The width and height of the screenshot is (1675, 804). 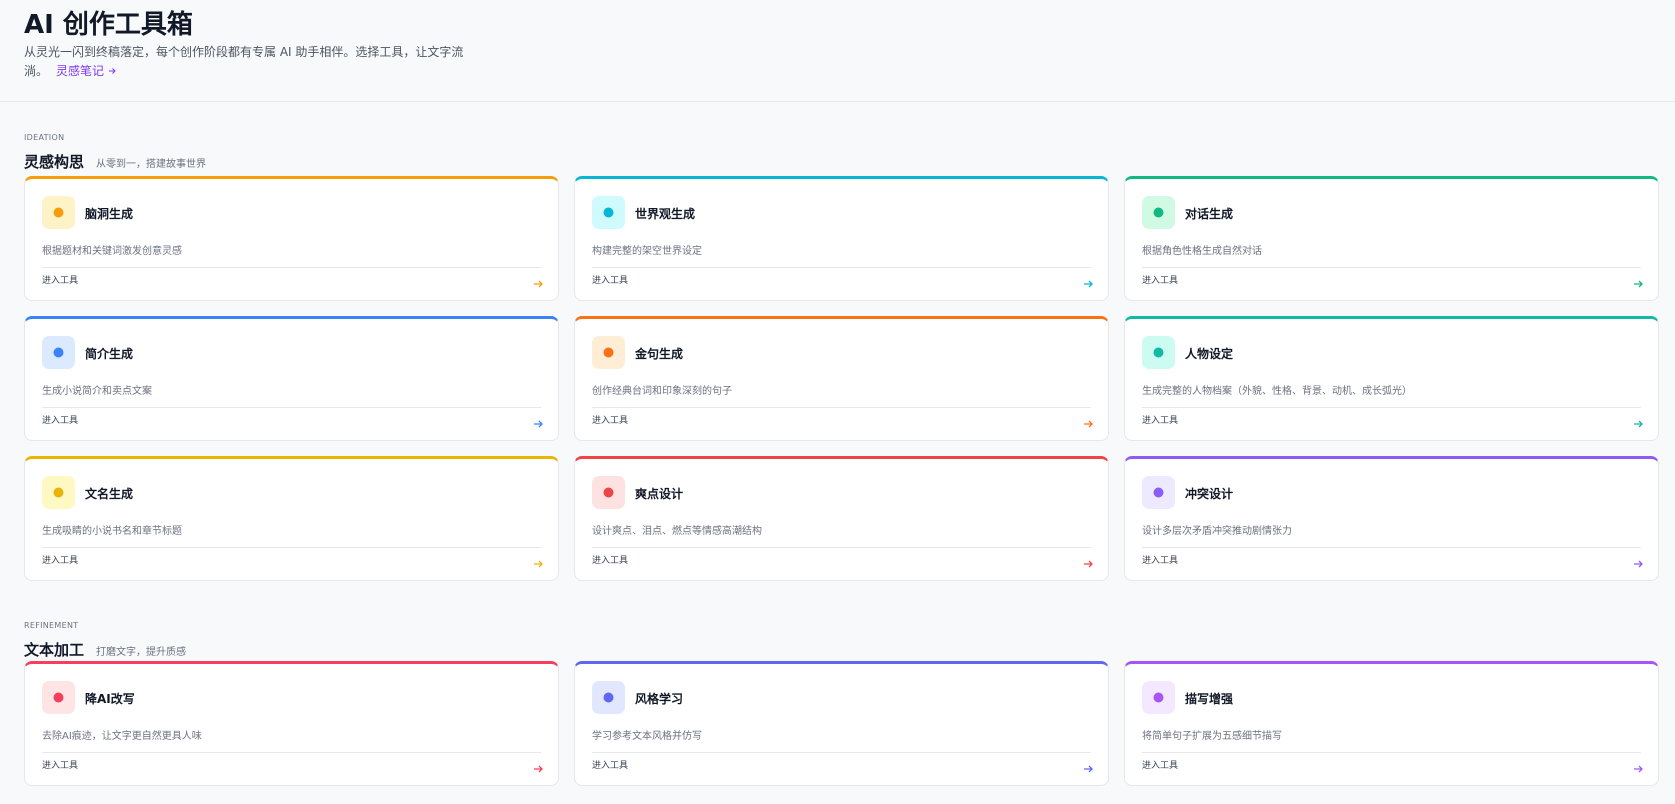 What do you see at coordinates (291, 378) in the screenshot?
I see `tool-card: 简介生成 生成小说简介和卖点文案 进入工具` at bounding box center [291, 378].